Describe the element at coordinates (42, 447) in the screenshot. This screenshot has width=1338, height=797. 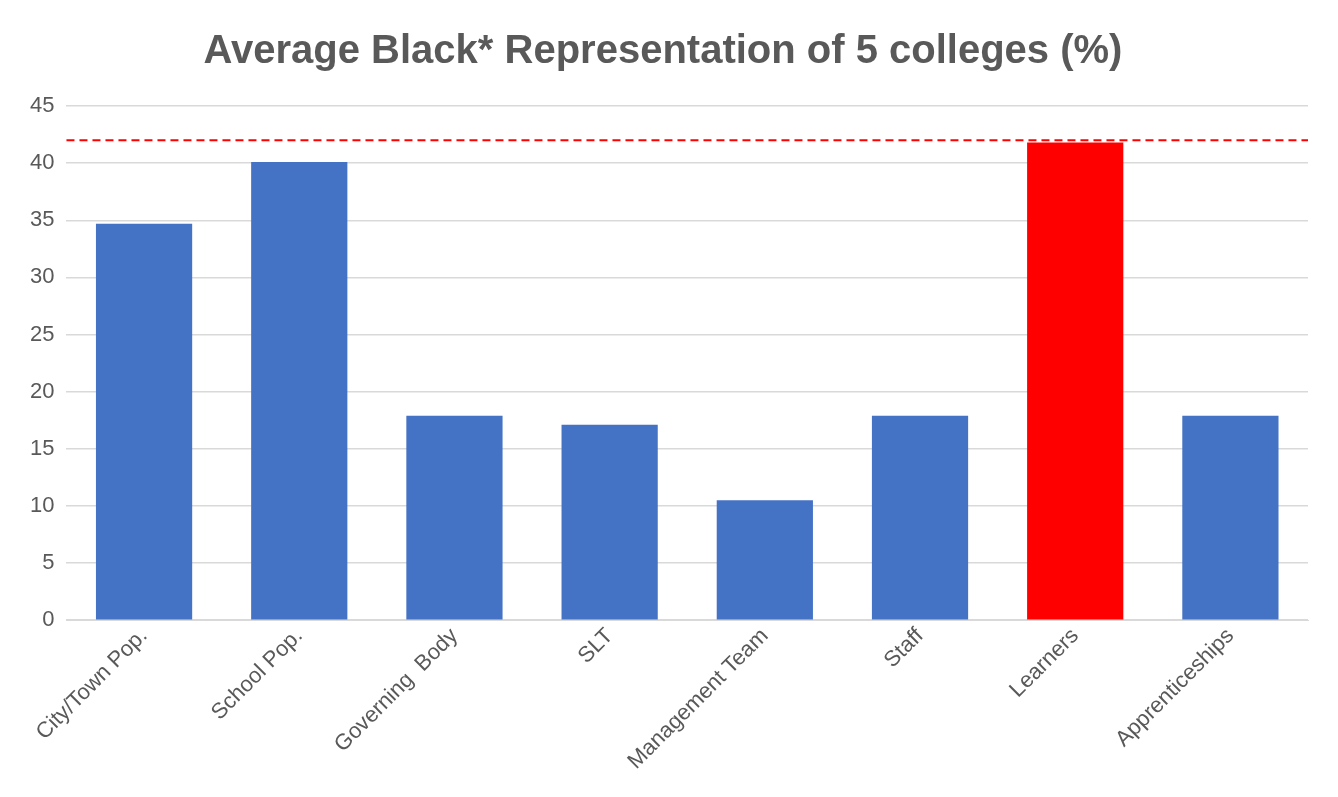
I see `y-tick-label: 15` at that location.